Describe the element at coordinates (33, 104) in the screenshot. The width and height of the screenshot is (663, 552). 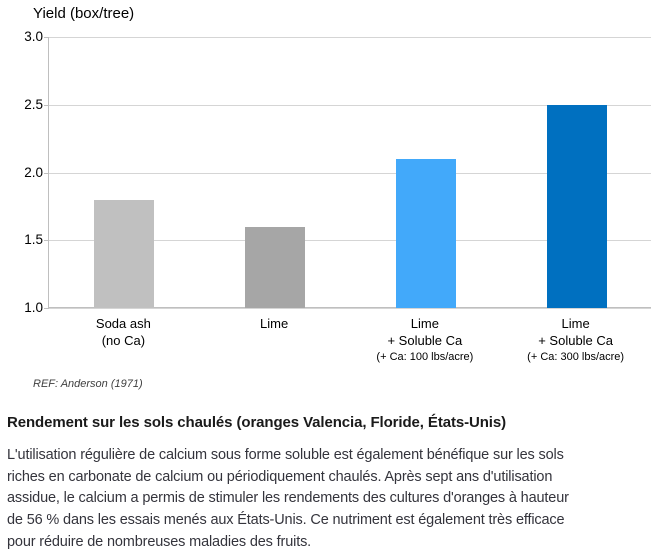
I see `y-tick-label: 2.5` at that location.